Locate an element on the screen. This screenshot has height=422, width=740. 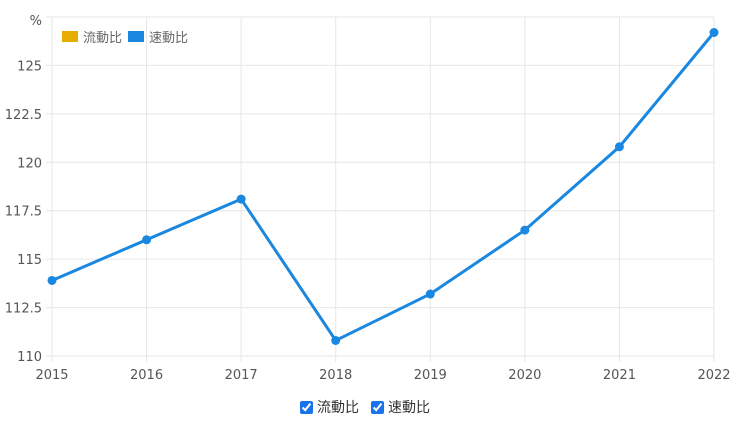
y-tick-label: 115 is located at coordinates (29, 260).